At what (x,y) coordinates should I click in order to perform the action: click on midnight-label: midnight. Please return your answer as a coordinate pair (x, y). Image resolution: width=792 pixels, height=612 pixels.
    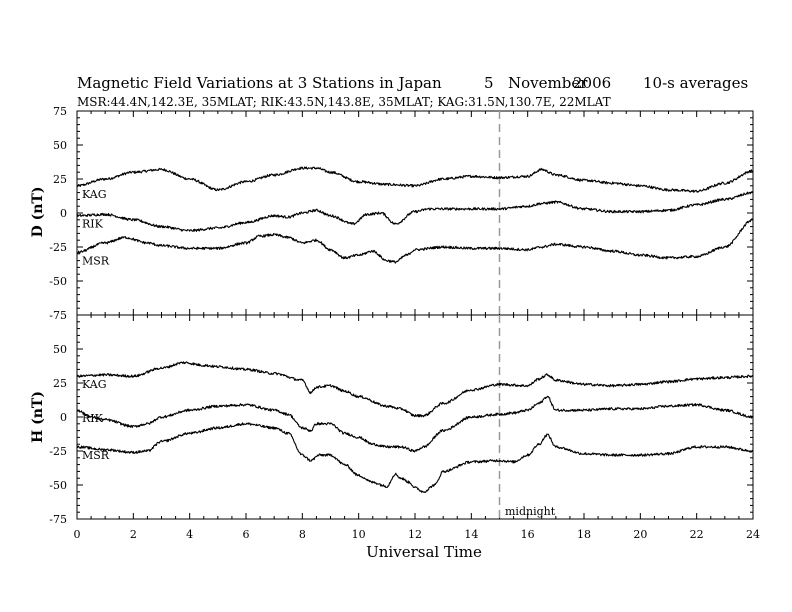
    Looking at the image, I should click on (530, 511).